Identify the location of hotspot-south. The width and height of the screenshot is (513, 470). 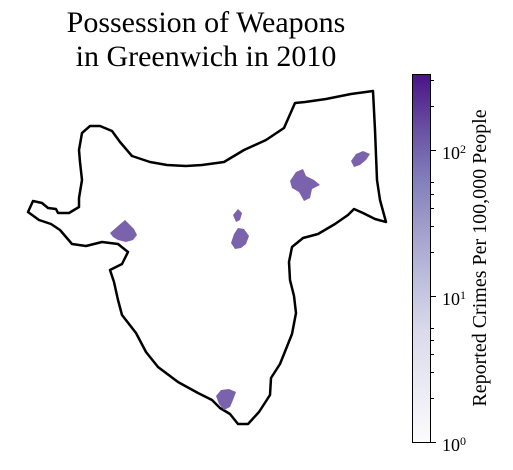
(226, 399).